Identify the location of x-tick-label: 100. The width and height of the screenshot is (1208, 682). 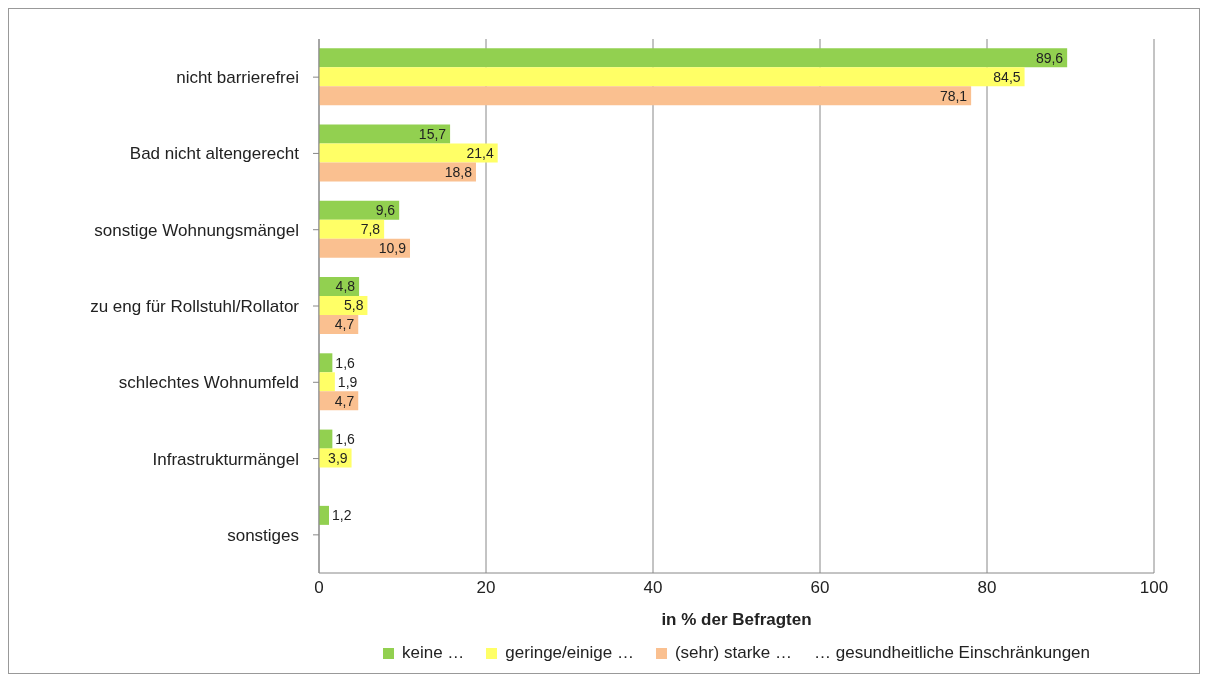
(1154, 588).